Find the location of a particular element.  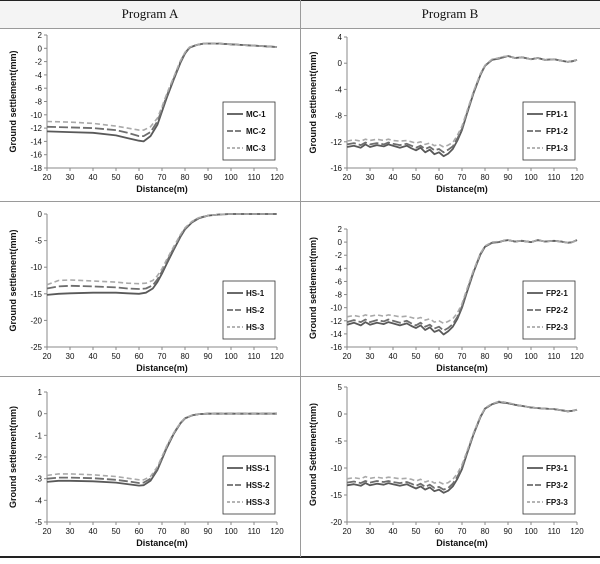

legend: FP3-1 FP3-2 FP3-3 is located at coordinates (549, 485).